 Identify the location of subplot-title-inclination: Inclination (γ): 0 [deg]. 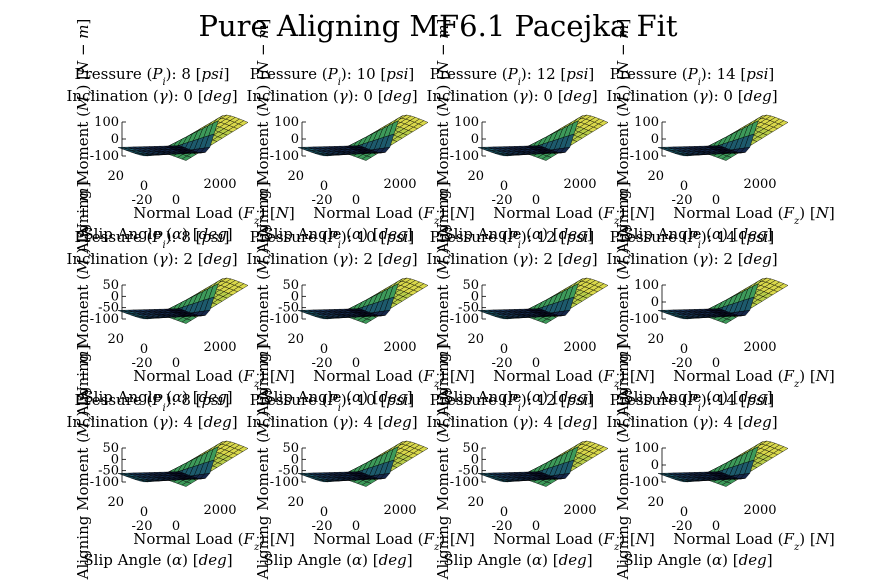
(511, 96).